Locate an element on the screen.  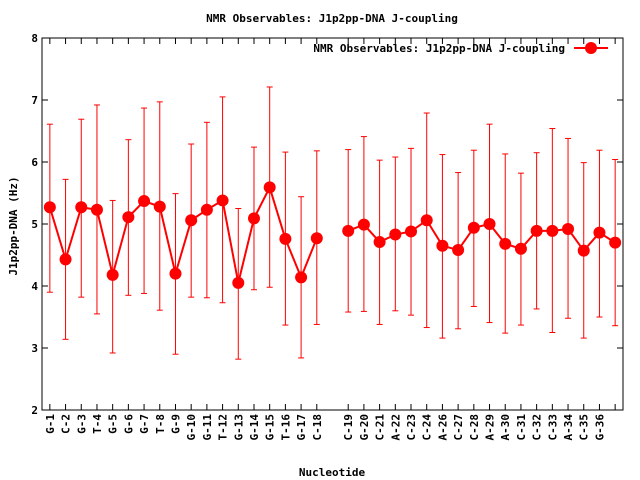
legend-marker is located at coordinates (591, 48).